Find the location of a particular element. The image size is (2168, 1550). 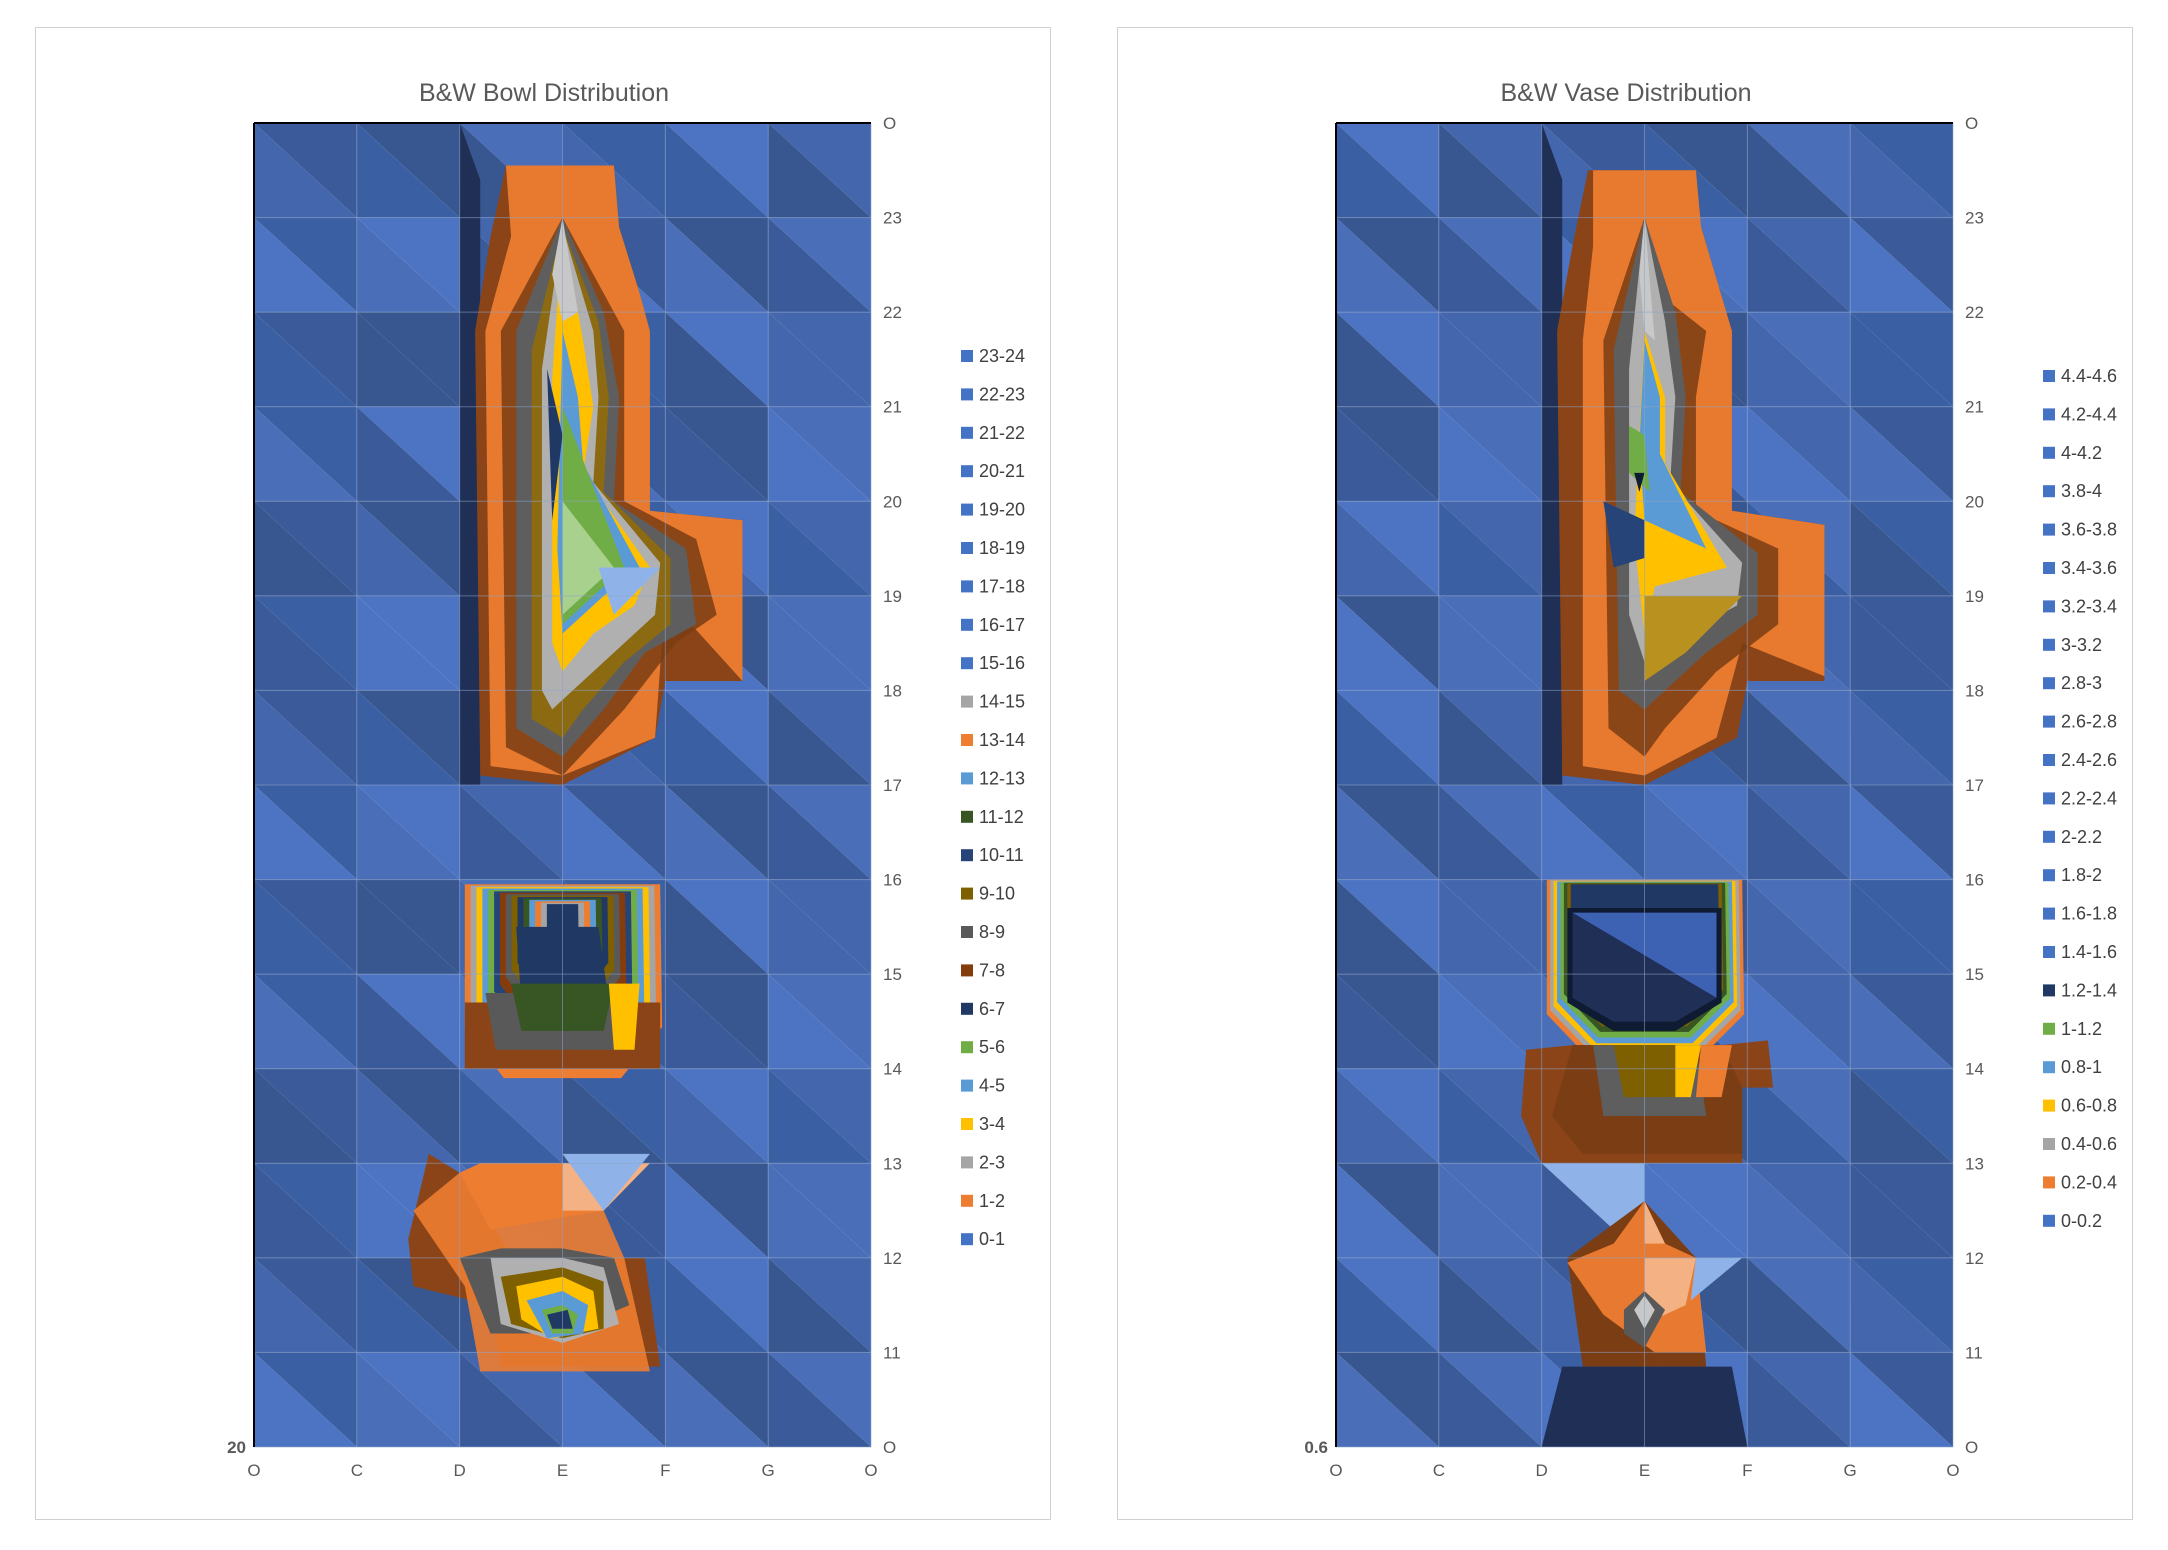

legend-entry: 12-13 is located at coordinates (1002, 778).